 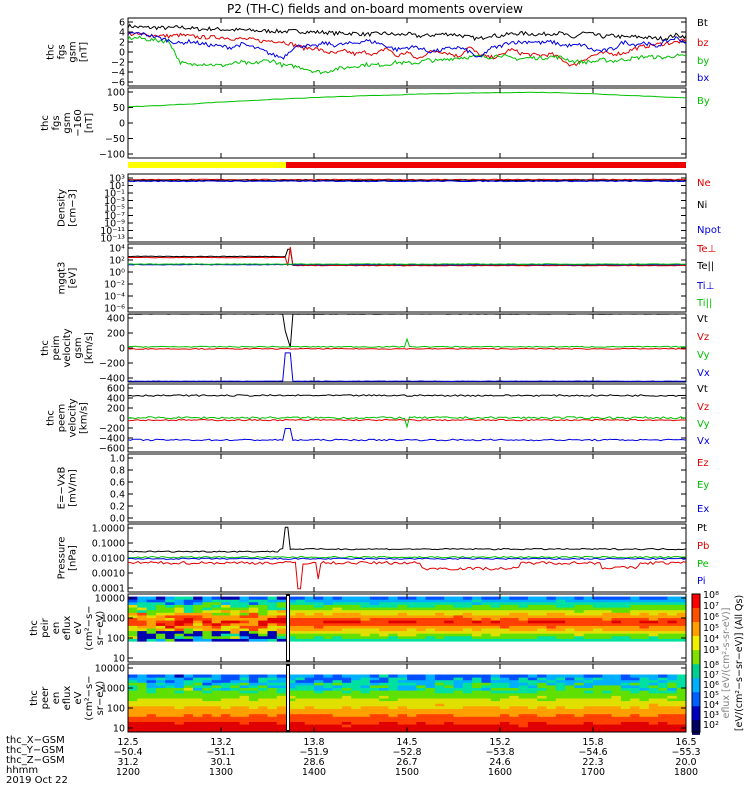 What do you see at coordinates (706, 249) in the screenshot?
I see `legend-te⊥: Te⊥` at bounding box center [706, 249].